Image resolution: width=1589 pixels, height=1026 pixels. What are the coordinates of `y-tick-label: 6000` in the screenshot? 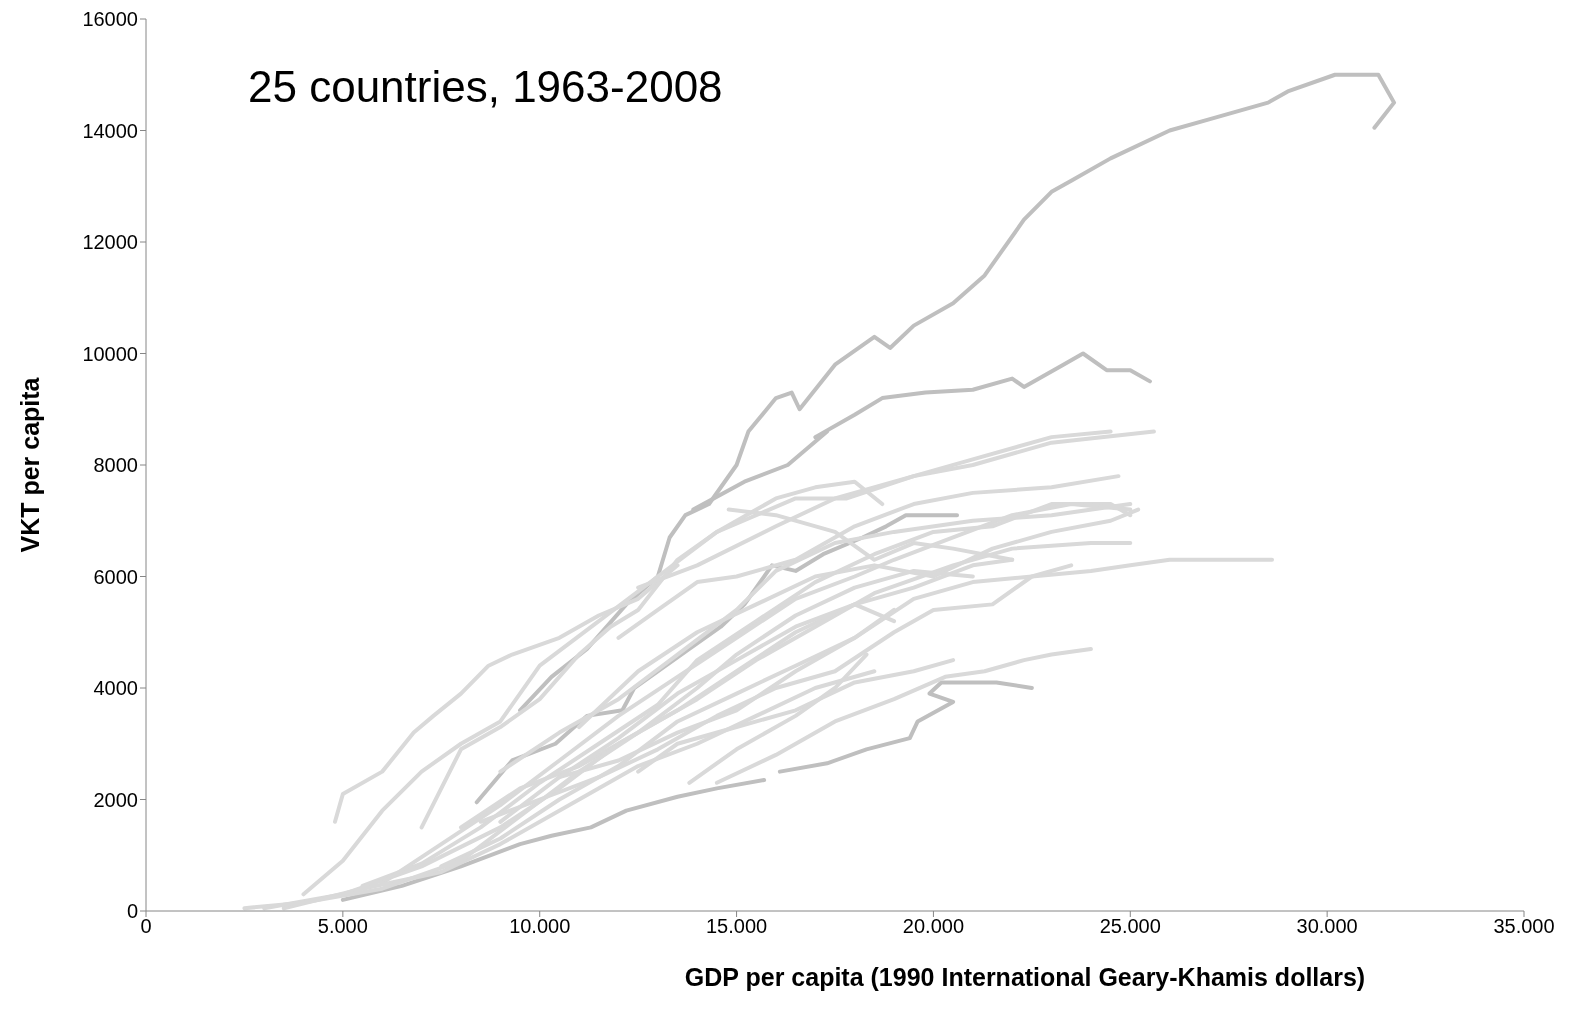 It's located at (115, 576).